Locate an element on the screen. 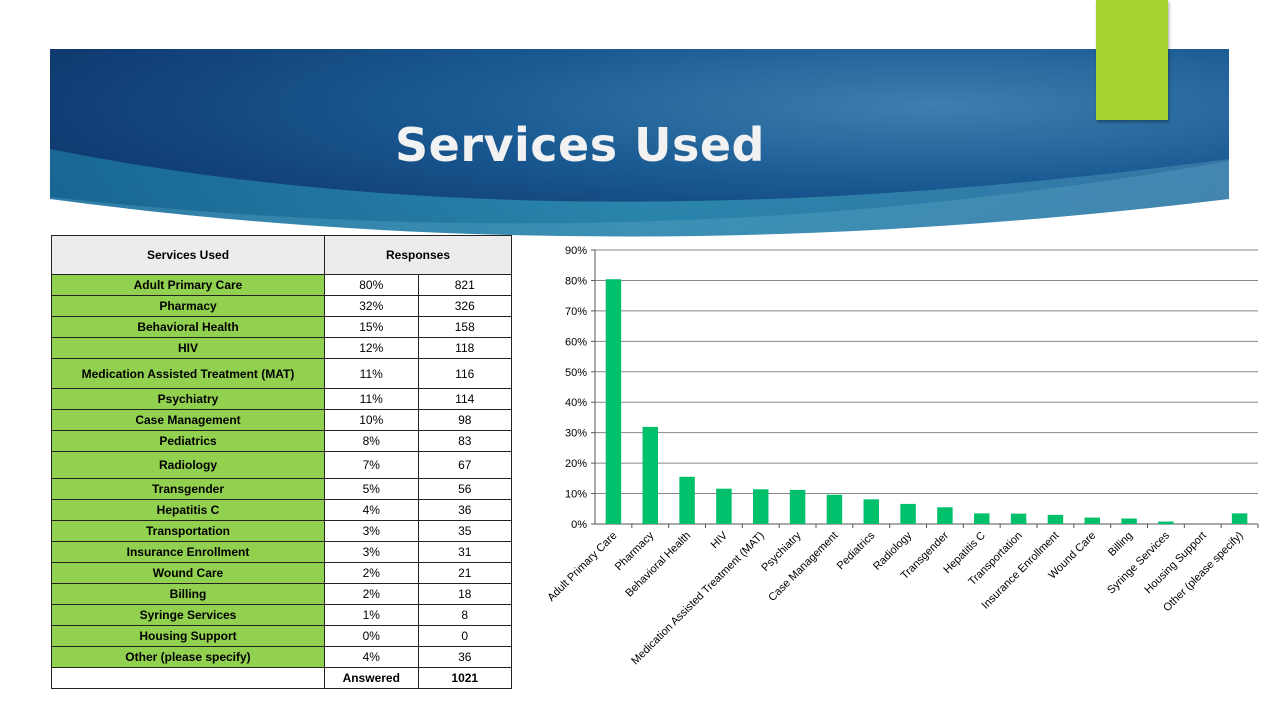 This screenshot has height=720, width=1280. service-cell: Behavioral Health is located at coordinates (188, 327).